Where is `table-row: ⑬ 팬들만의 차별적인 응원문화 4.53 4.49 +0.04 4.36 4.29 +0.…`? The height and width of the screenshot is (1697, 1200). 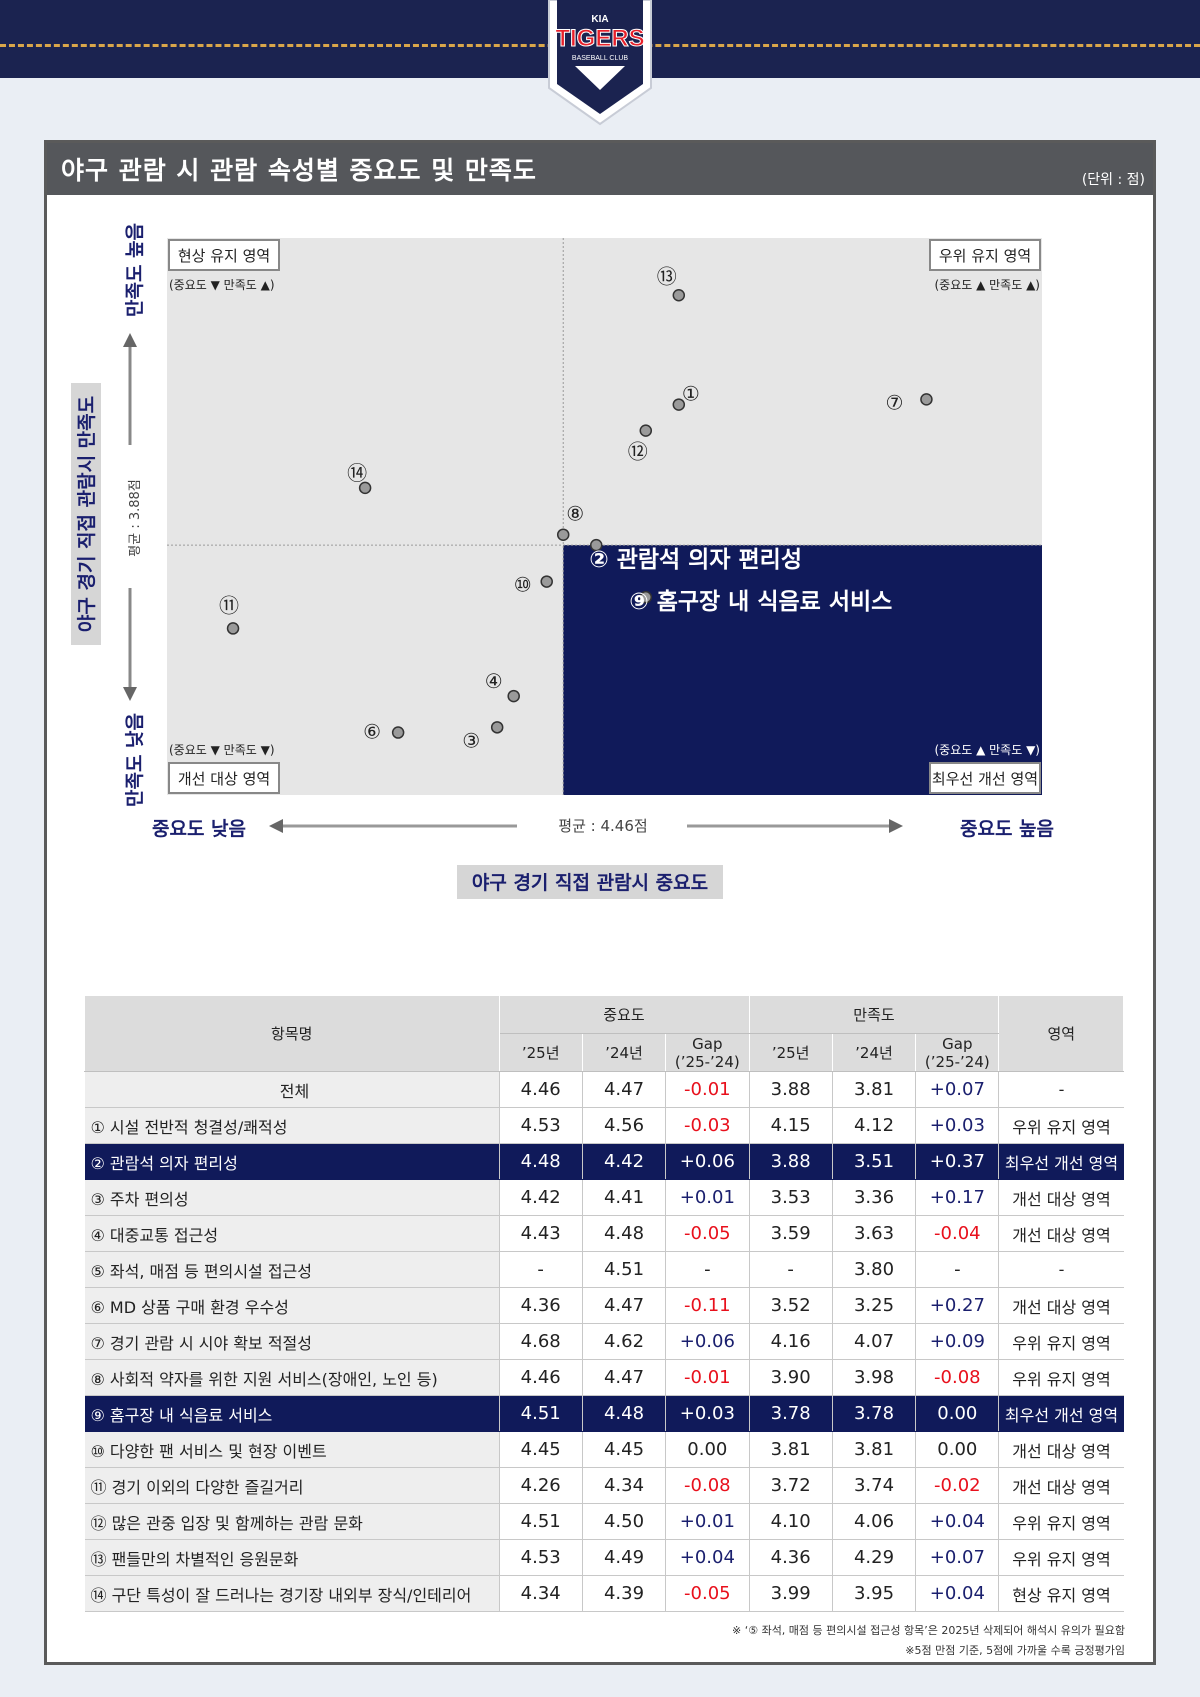
table-row: ⑬ 팬들만의 차별적인 응원문화 4.53 4.49 +0.04 4.36 4.29 +0.… is located at coordinates (604, 1557).